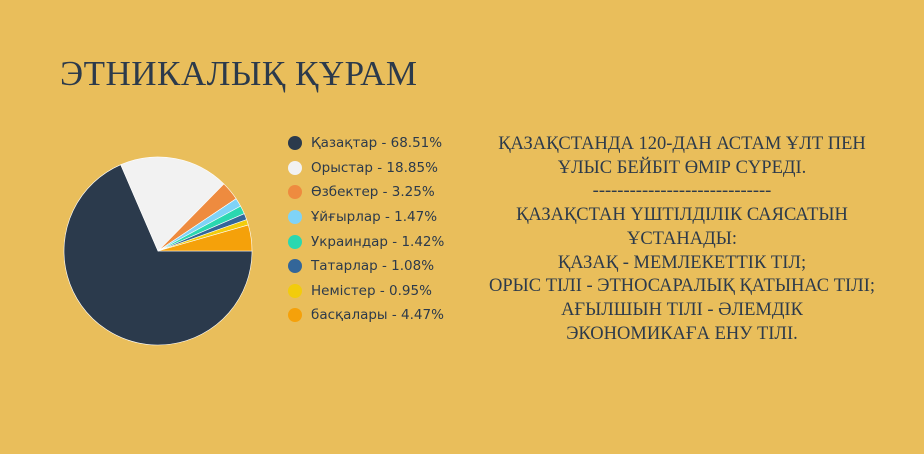 This screenshot has width=924, height=454. I want to click on legend-label: Өзбектер - 3.25%, so click(373, 192).